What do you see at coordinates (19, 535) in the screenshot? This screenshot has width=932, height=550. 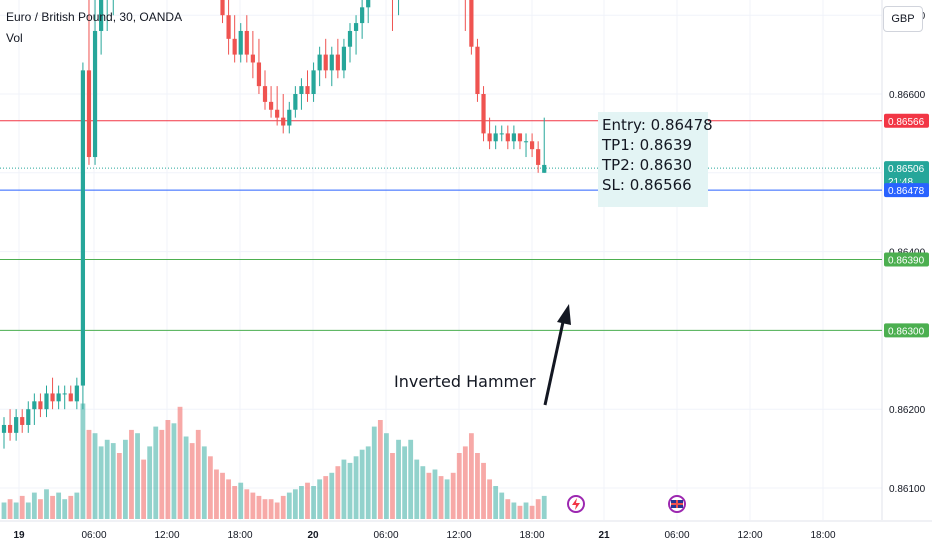 I see `x-tick-label: 19` at bounding box center [19, 535].